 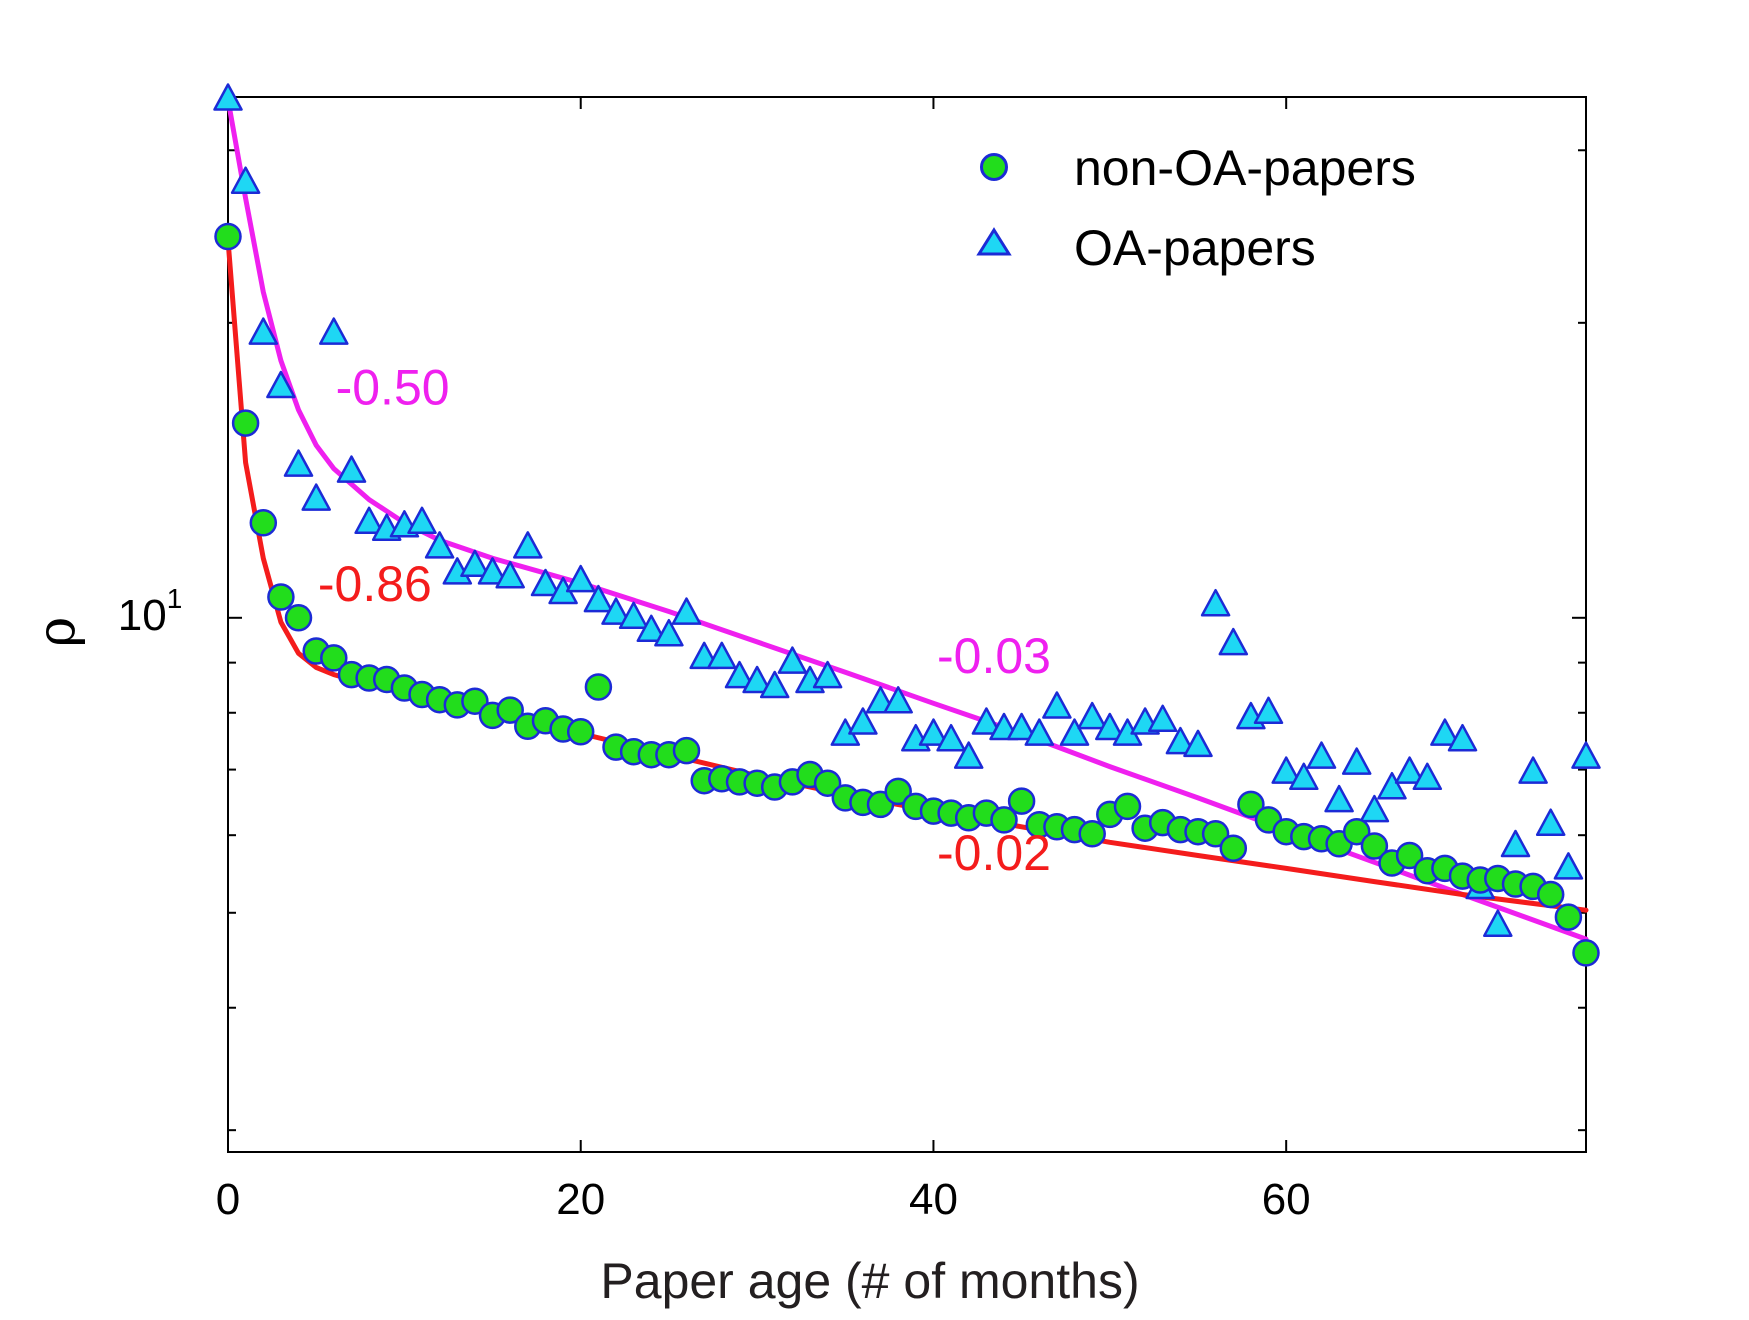 What do you see at coordinates (994, 656) in the screenshot?
I see `slope-label: -0.03` at bounding box center [994, 656].